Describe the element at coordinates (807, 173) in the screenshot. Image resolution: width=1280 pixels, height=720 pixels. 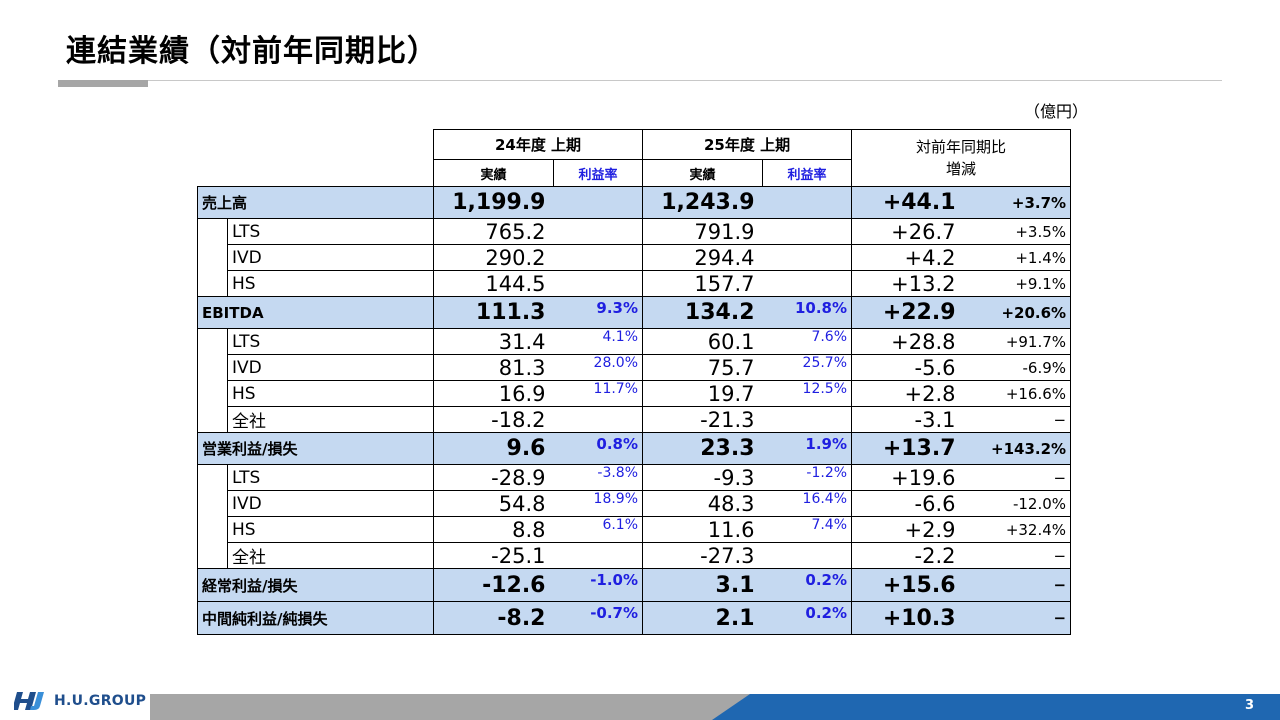
I see `header-margin-2: 利益率` at that location.